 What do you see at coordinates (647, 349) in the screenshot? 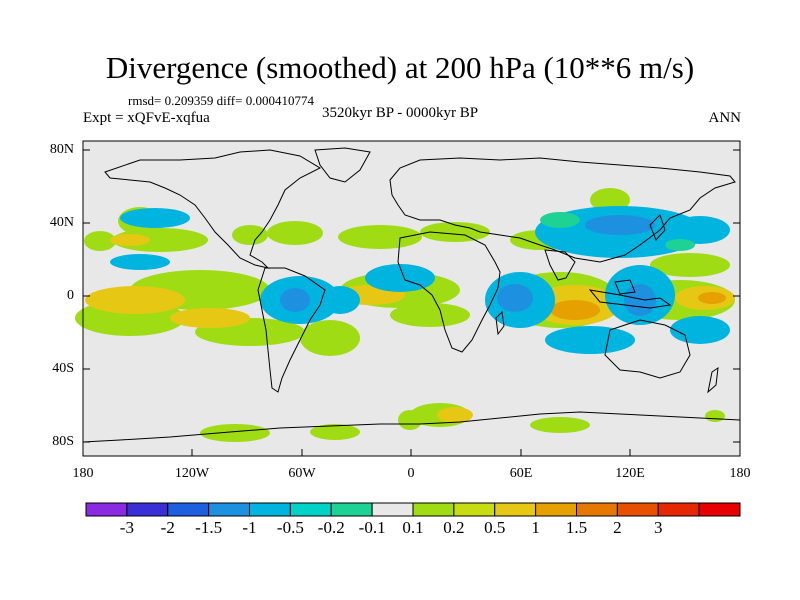
I see `coastline-australia` at bounding box center [647, 349].